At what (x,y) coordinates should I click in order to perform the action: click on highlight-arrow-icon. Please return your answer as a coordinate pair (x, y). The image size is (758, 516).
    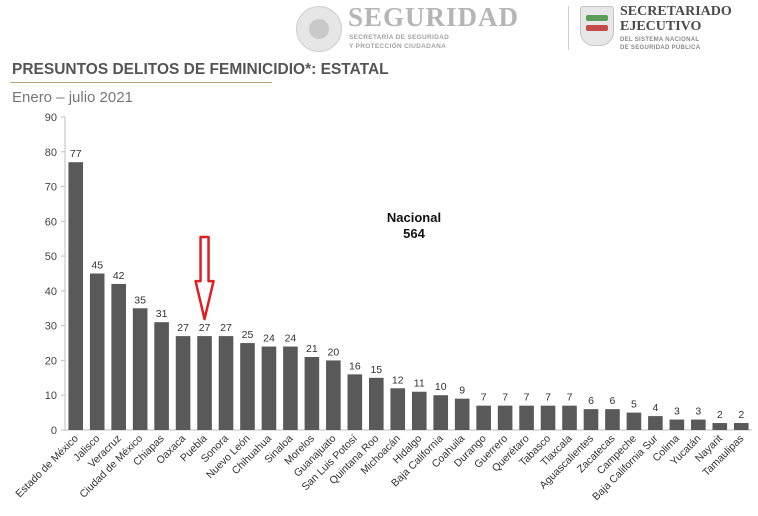
    Looking at the image, I should click on (204, 278).